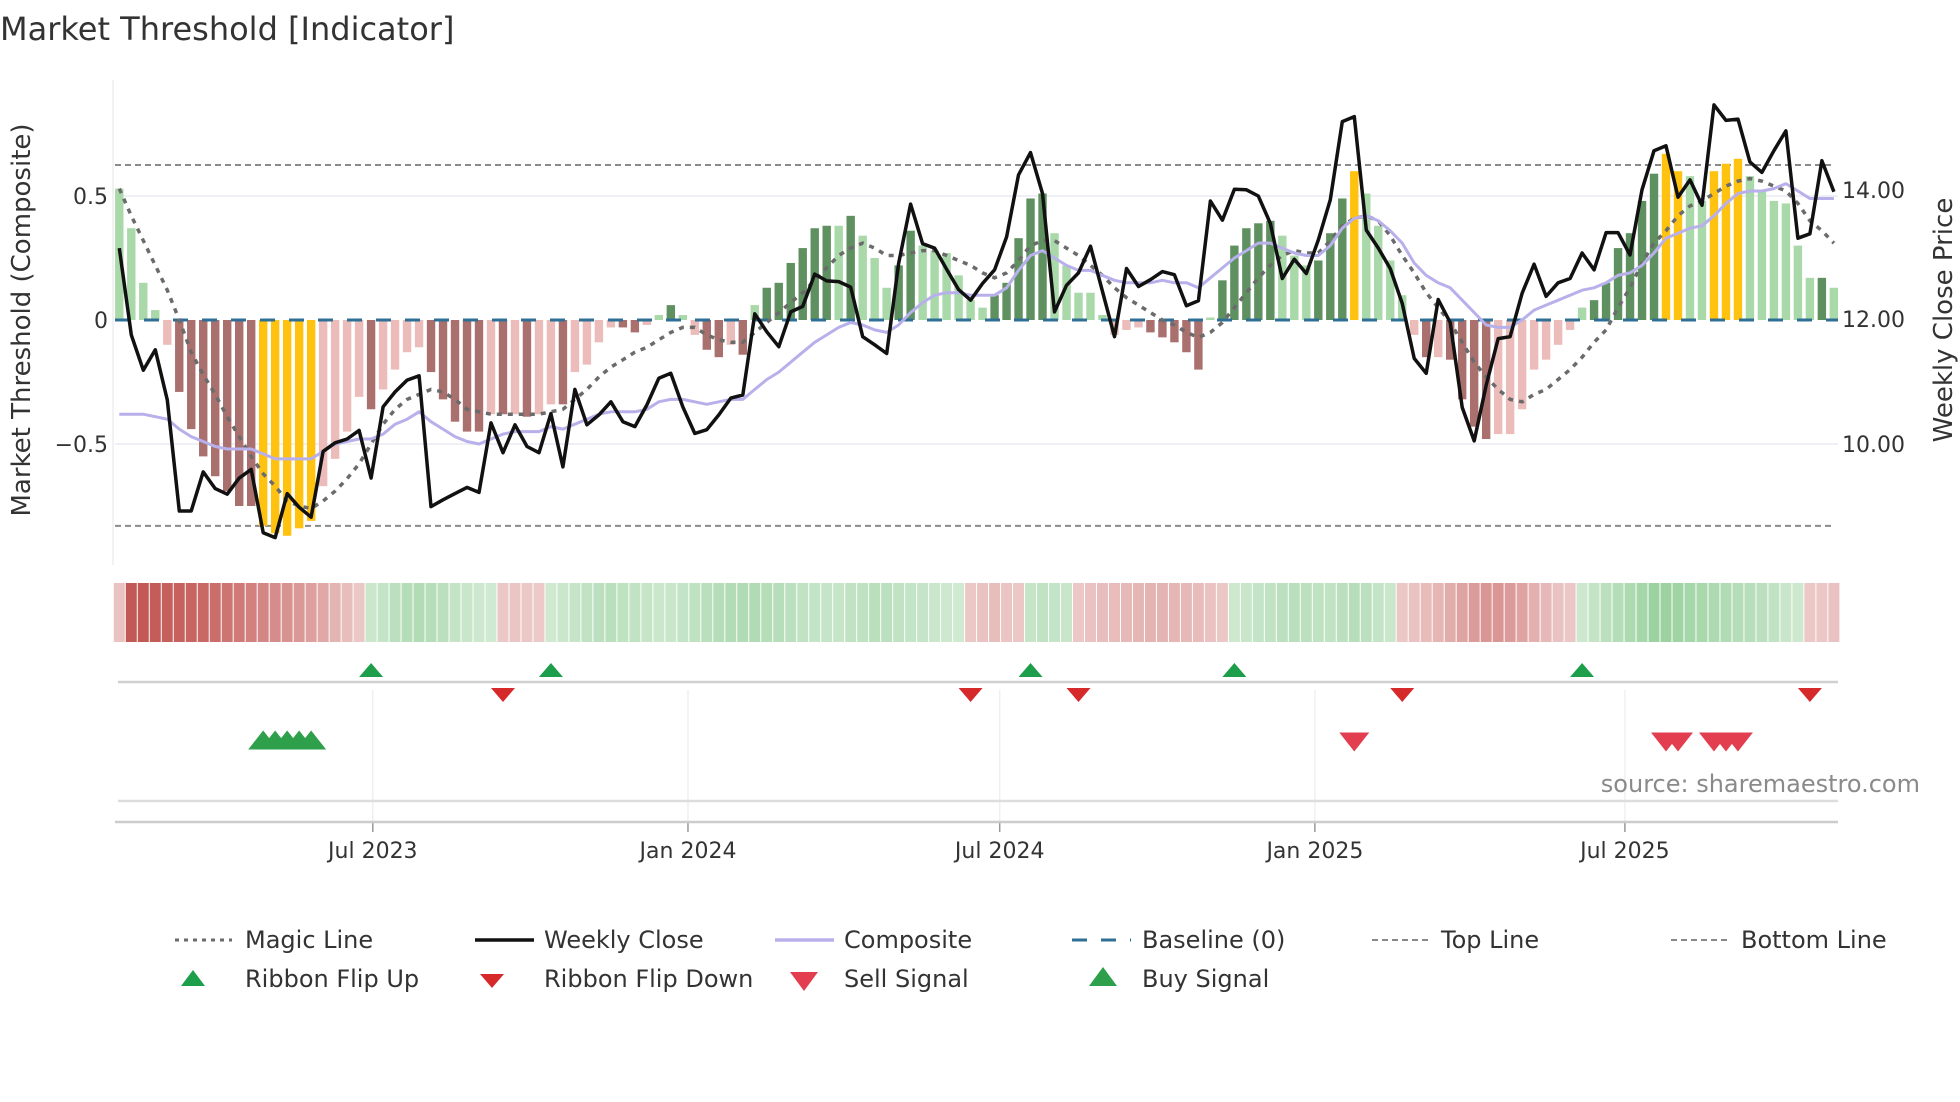  I want to click on y-right-tick-label: 14.00, so click(1873, 191).